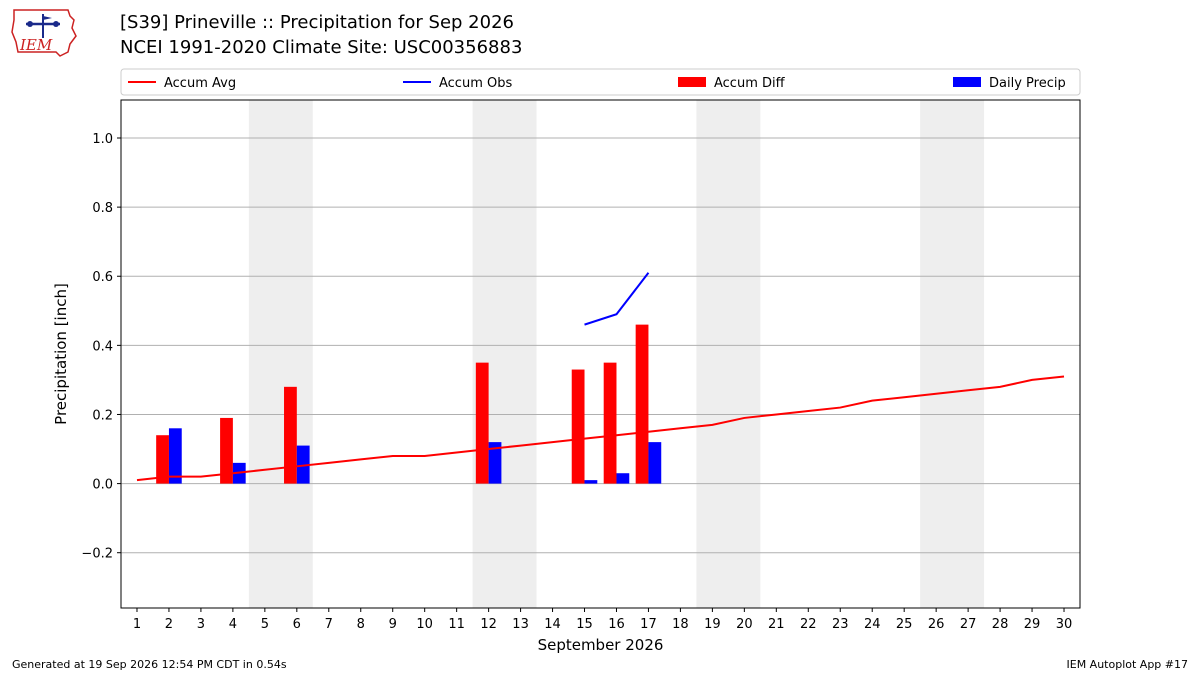 This screenshot has width=1200, height=675. Describe the element at coordinates (692, 82) in the screenshot. I see `legend-swatch-accum-diff` at that location.